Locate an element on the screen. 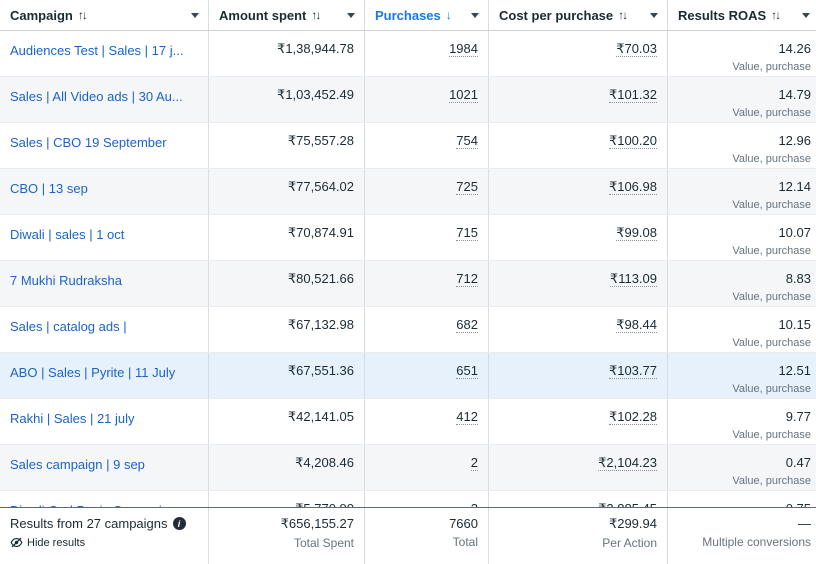 The width and height of the screenshot is (816, 564). amount-spent-cell: ₹4,208.46 is located at coordinates (287, 467).